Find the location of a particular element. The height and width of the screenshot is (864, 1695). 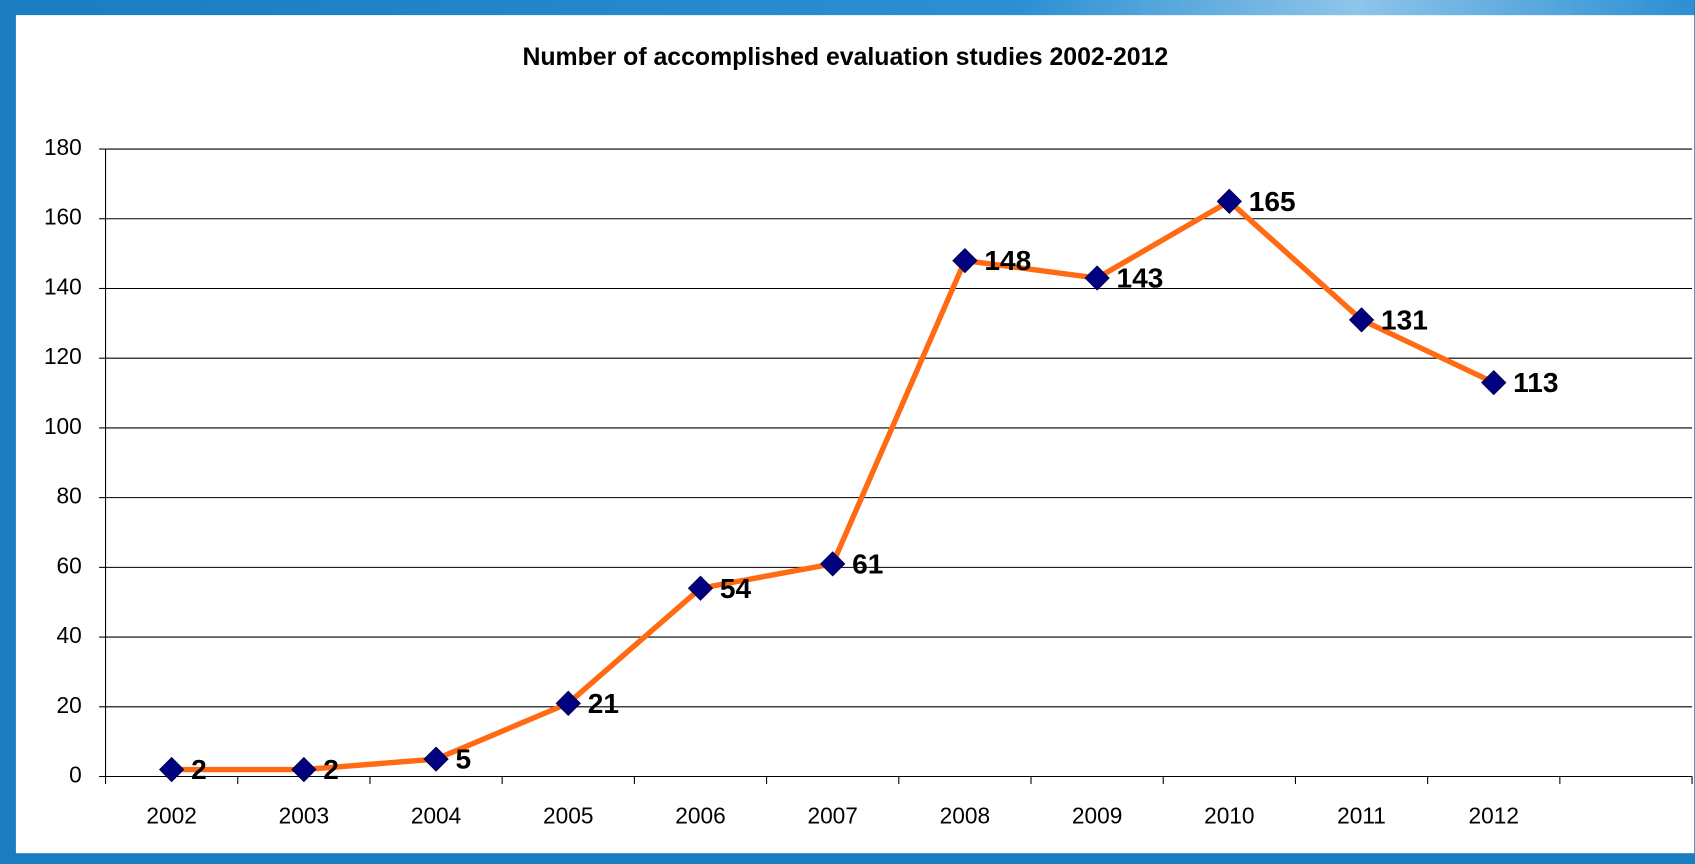

data-label: 21 is located at coordinates (603, 703).